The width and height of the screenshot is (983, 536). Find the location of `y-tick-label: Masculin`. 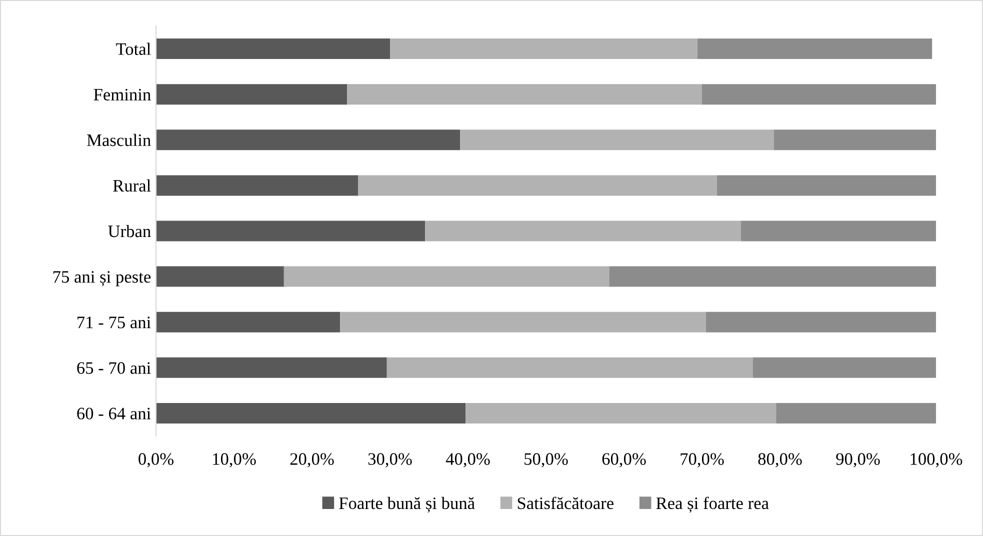

y-tick-label: Masculin is located at coordinates (119, 140).